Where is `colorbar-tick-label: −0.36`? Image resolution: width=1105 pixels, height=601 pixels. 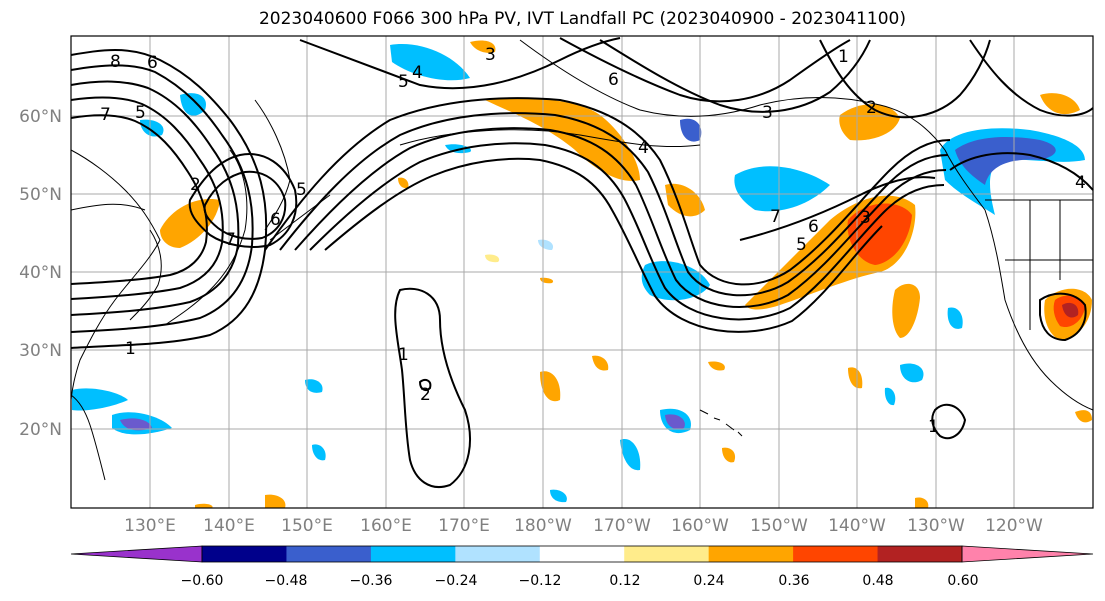
colorbar-tick-label: −0.36 is located at coordinates (371, 581).